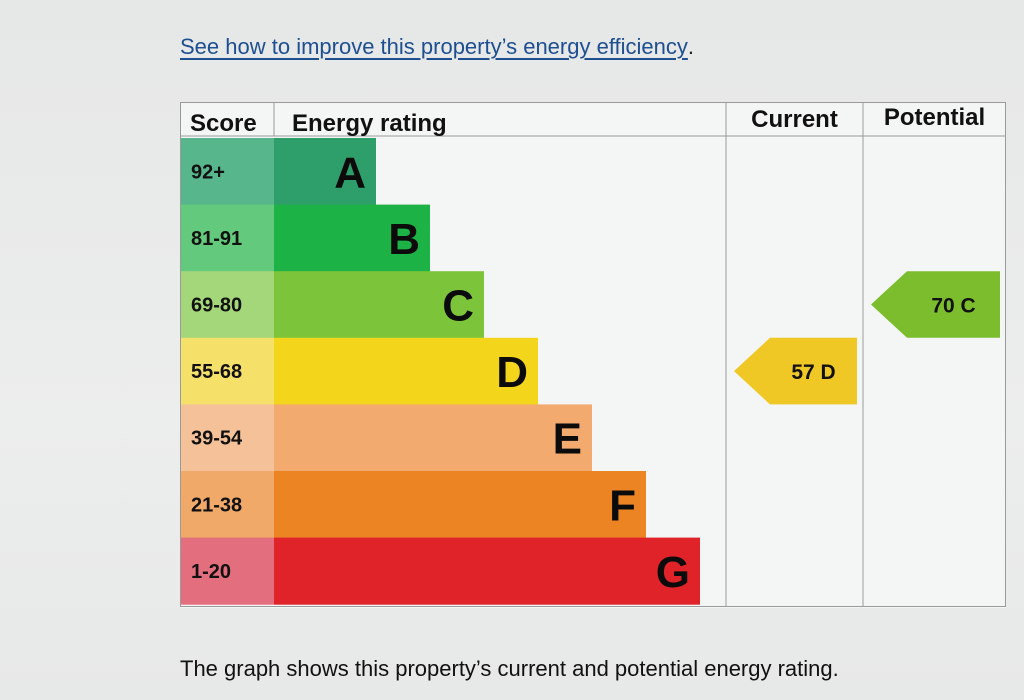 The width and height of the screenshot is (1024, 700). What do you see at coordinates (369, 123) in the screenshot?
I see `header-energy-rating: Energy rating` at bounding box center [369, 123].